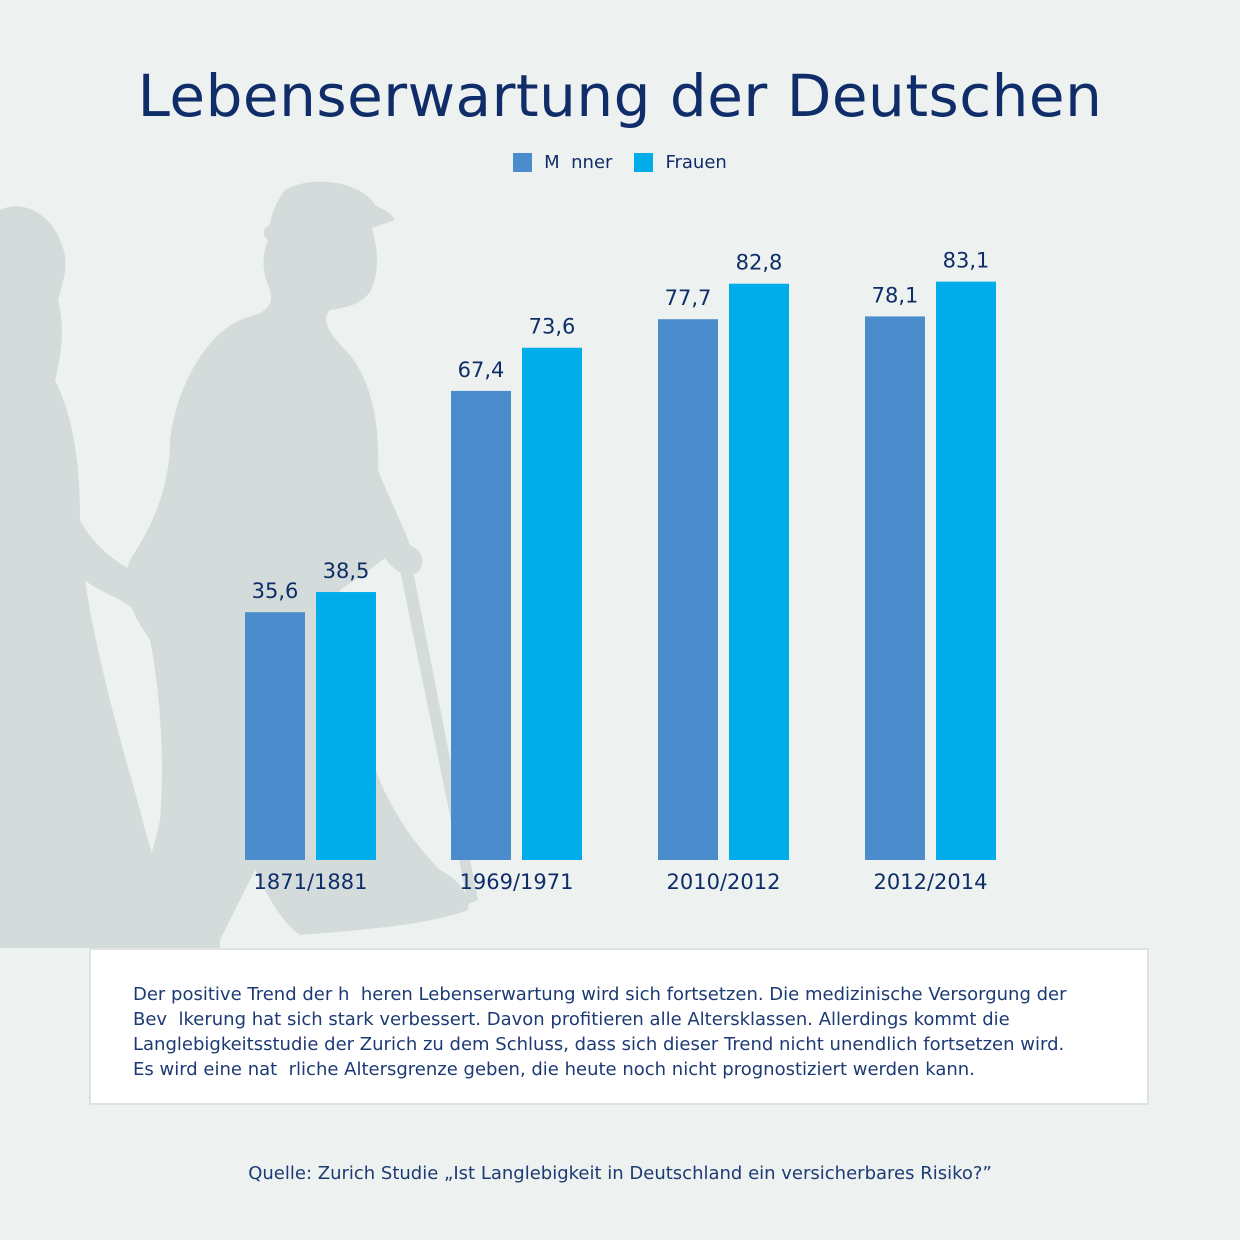 The image size is (1240, 1240). I want to click on data-label: 83,1, so click(966, 261).